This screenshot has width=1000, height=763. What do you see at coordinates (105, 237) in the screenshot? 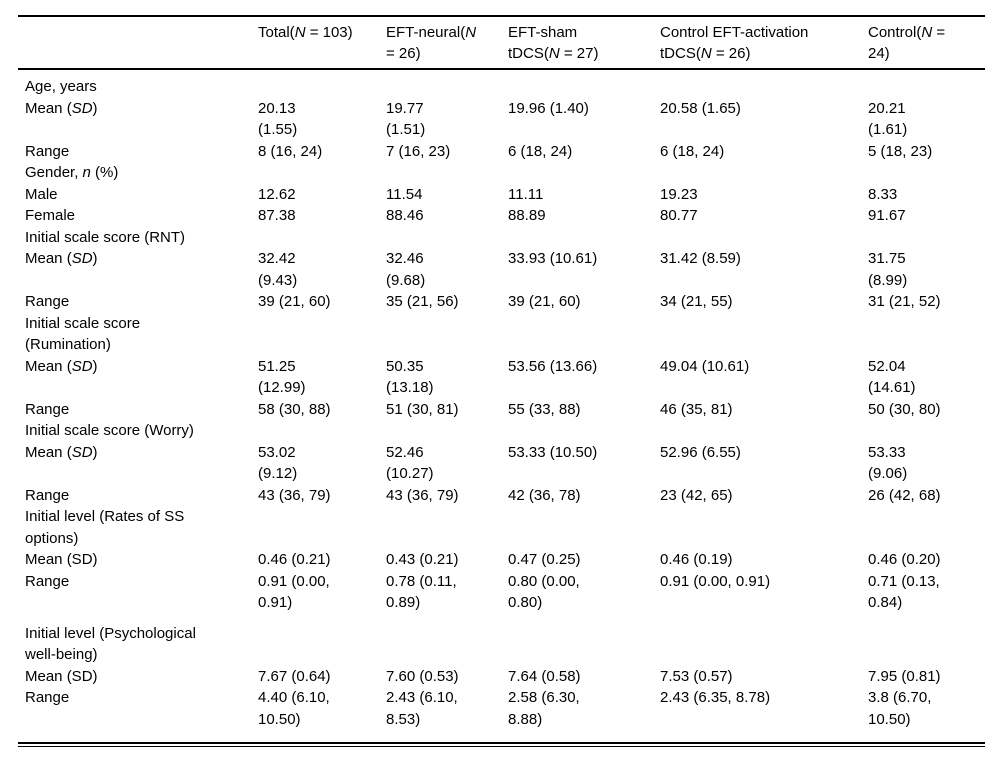
I see `row-label: Initial scale score (RNT)` at bounding box center [105, 237].